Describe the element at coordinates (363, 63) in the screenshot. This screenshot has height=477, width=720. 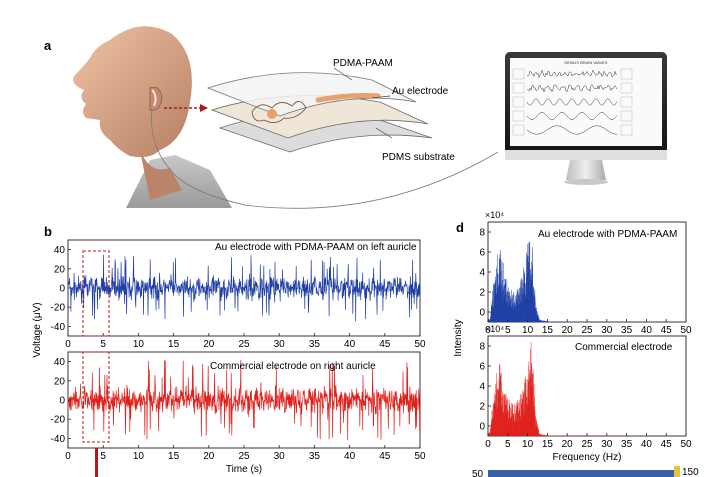
I see `label-pdma-paam: PDMA-PAAM` at that location.